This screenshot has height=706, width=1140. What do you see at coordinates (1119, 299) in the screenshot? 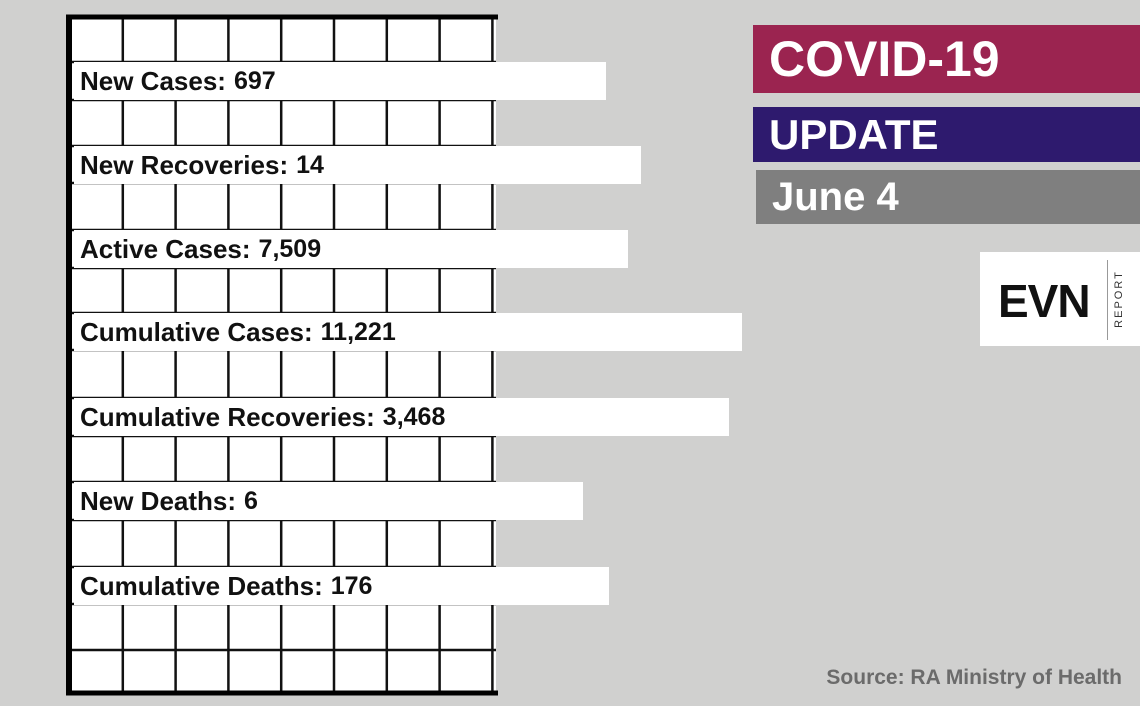
I see `logo-tagline: REPORT` at bounding box center [1119, 299].